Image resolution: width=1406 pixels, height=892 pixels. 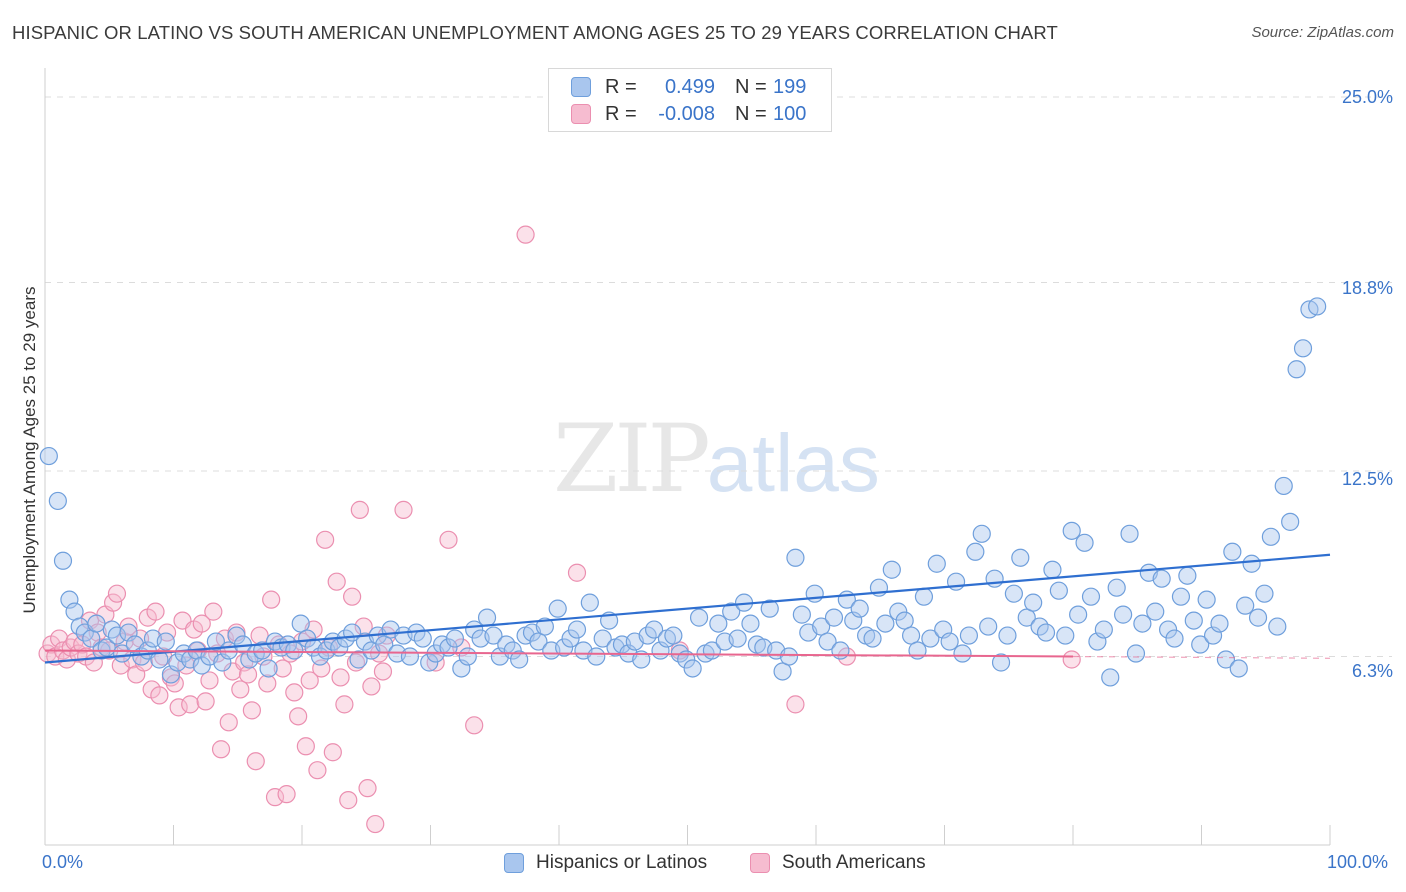 What do you see at coordinates (559, 653) in the screenshot?
I see `trend-line-south-americans` at bounding box center [559, 653].